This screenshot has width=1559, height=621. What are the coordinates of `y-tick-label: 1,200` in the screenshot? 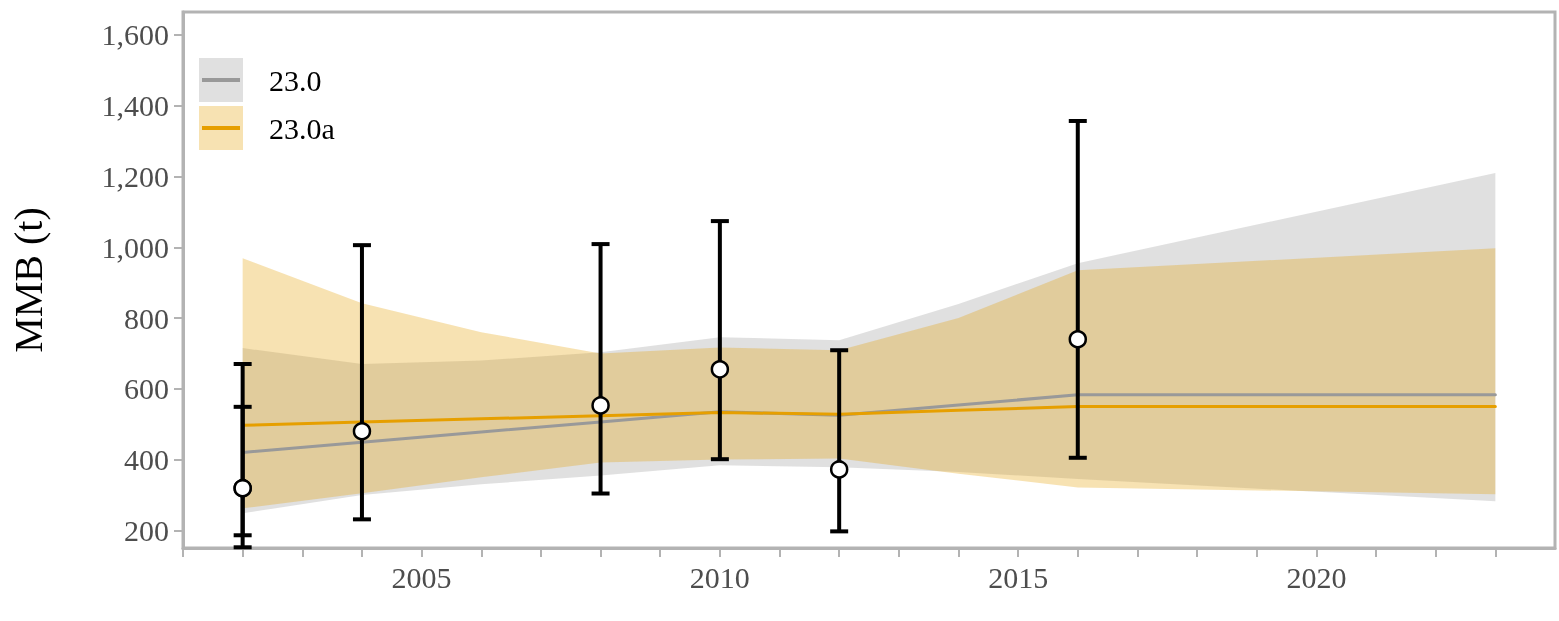 It's located at (135, 177).